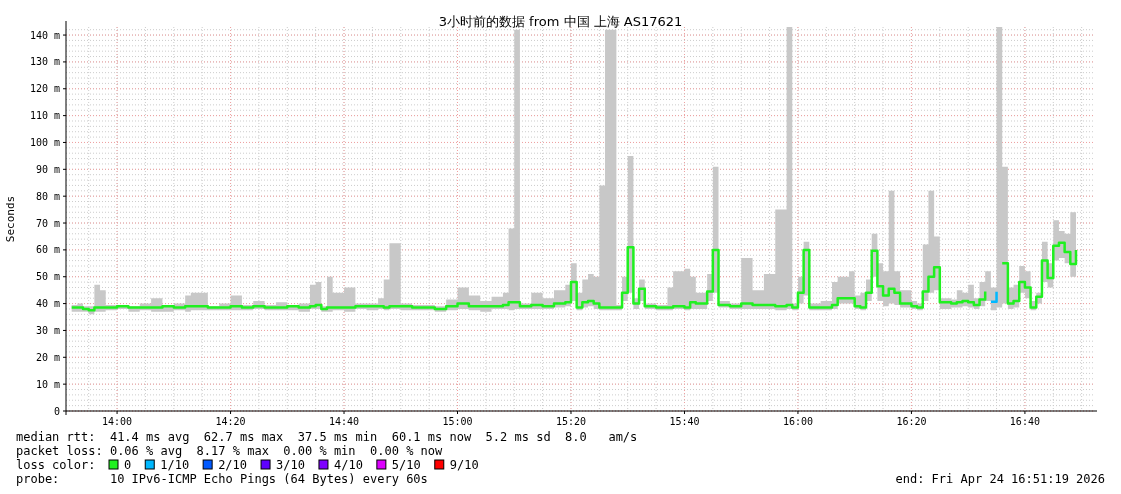 The image size is (1121, 494). Describe the element at coordinates (1024, 421) in the screenshot. I see `x-tick-label: 16:40` at that location.